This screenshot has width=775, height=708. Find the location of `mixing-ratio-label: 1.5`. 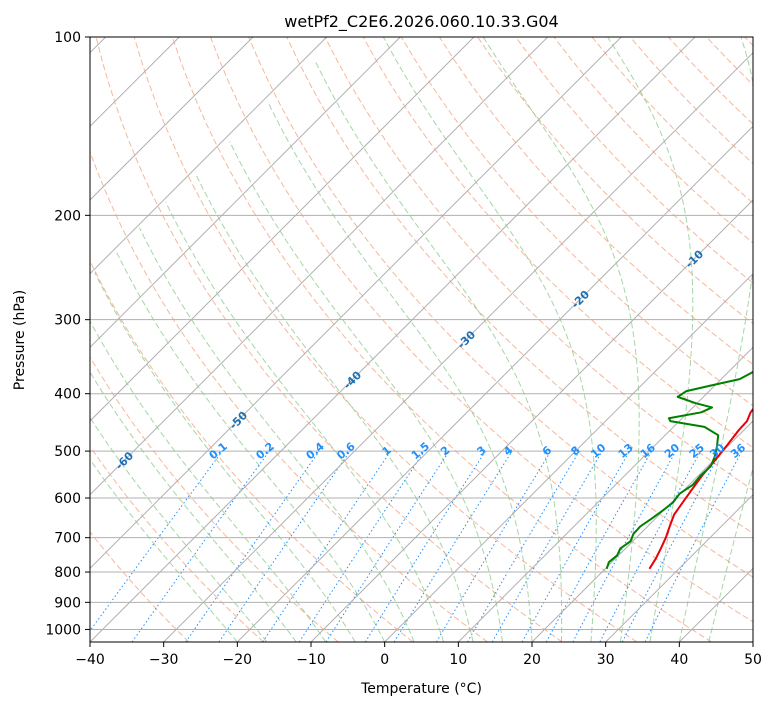

mixing-ratio-label: 1.5 is located at coordinates (420, 451).